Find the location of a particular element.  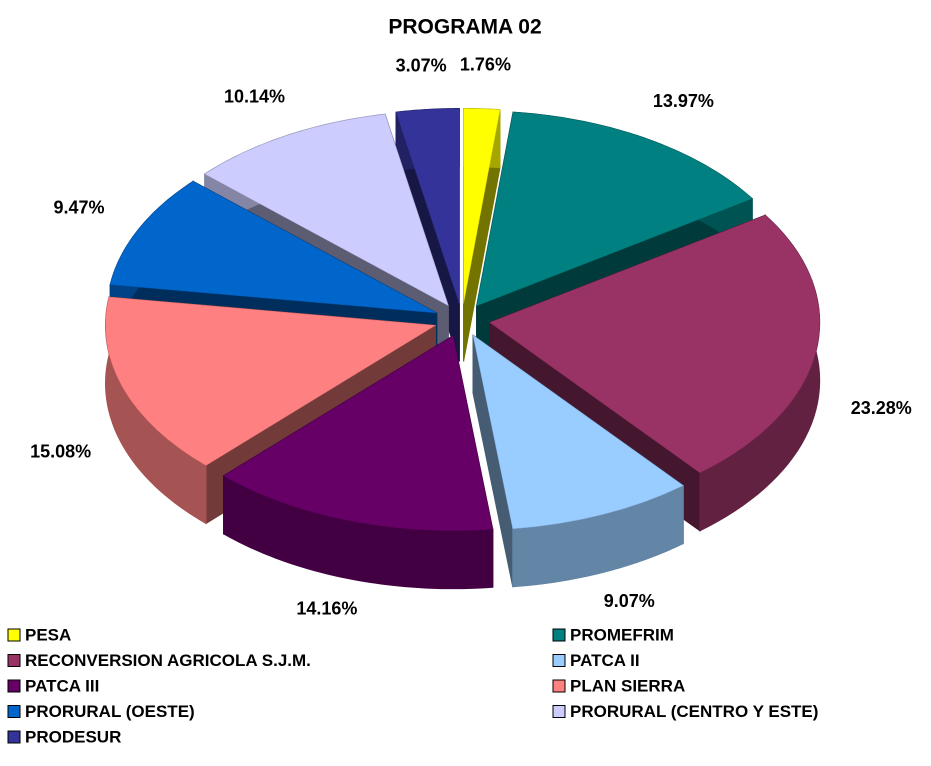

data-label: 10.14% is located at coordinates (254, 96).